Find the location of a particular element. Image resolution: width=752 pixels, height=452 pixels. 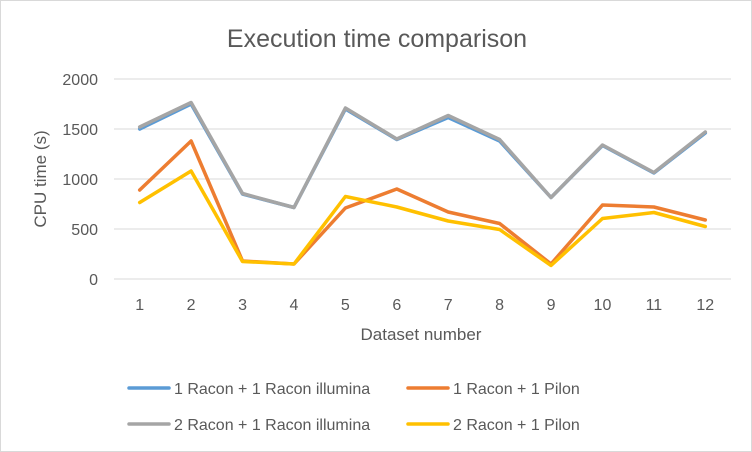

y-tick-label: 1500 is located at coordinates (80, 130).